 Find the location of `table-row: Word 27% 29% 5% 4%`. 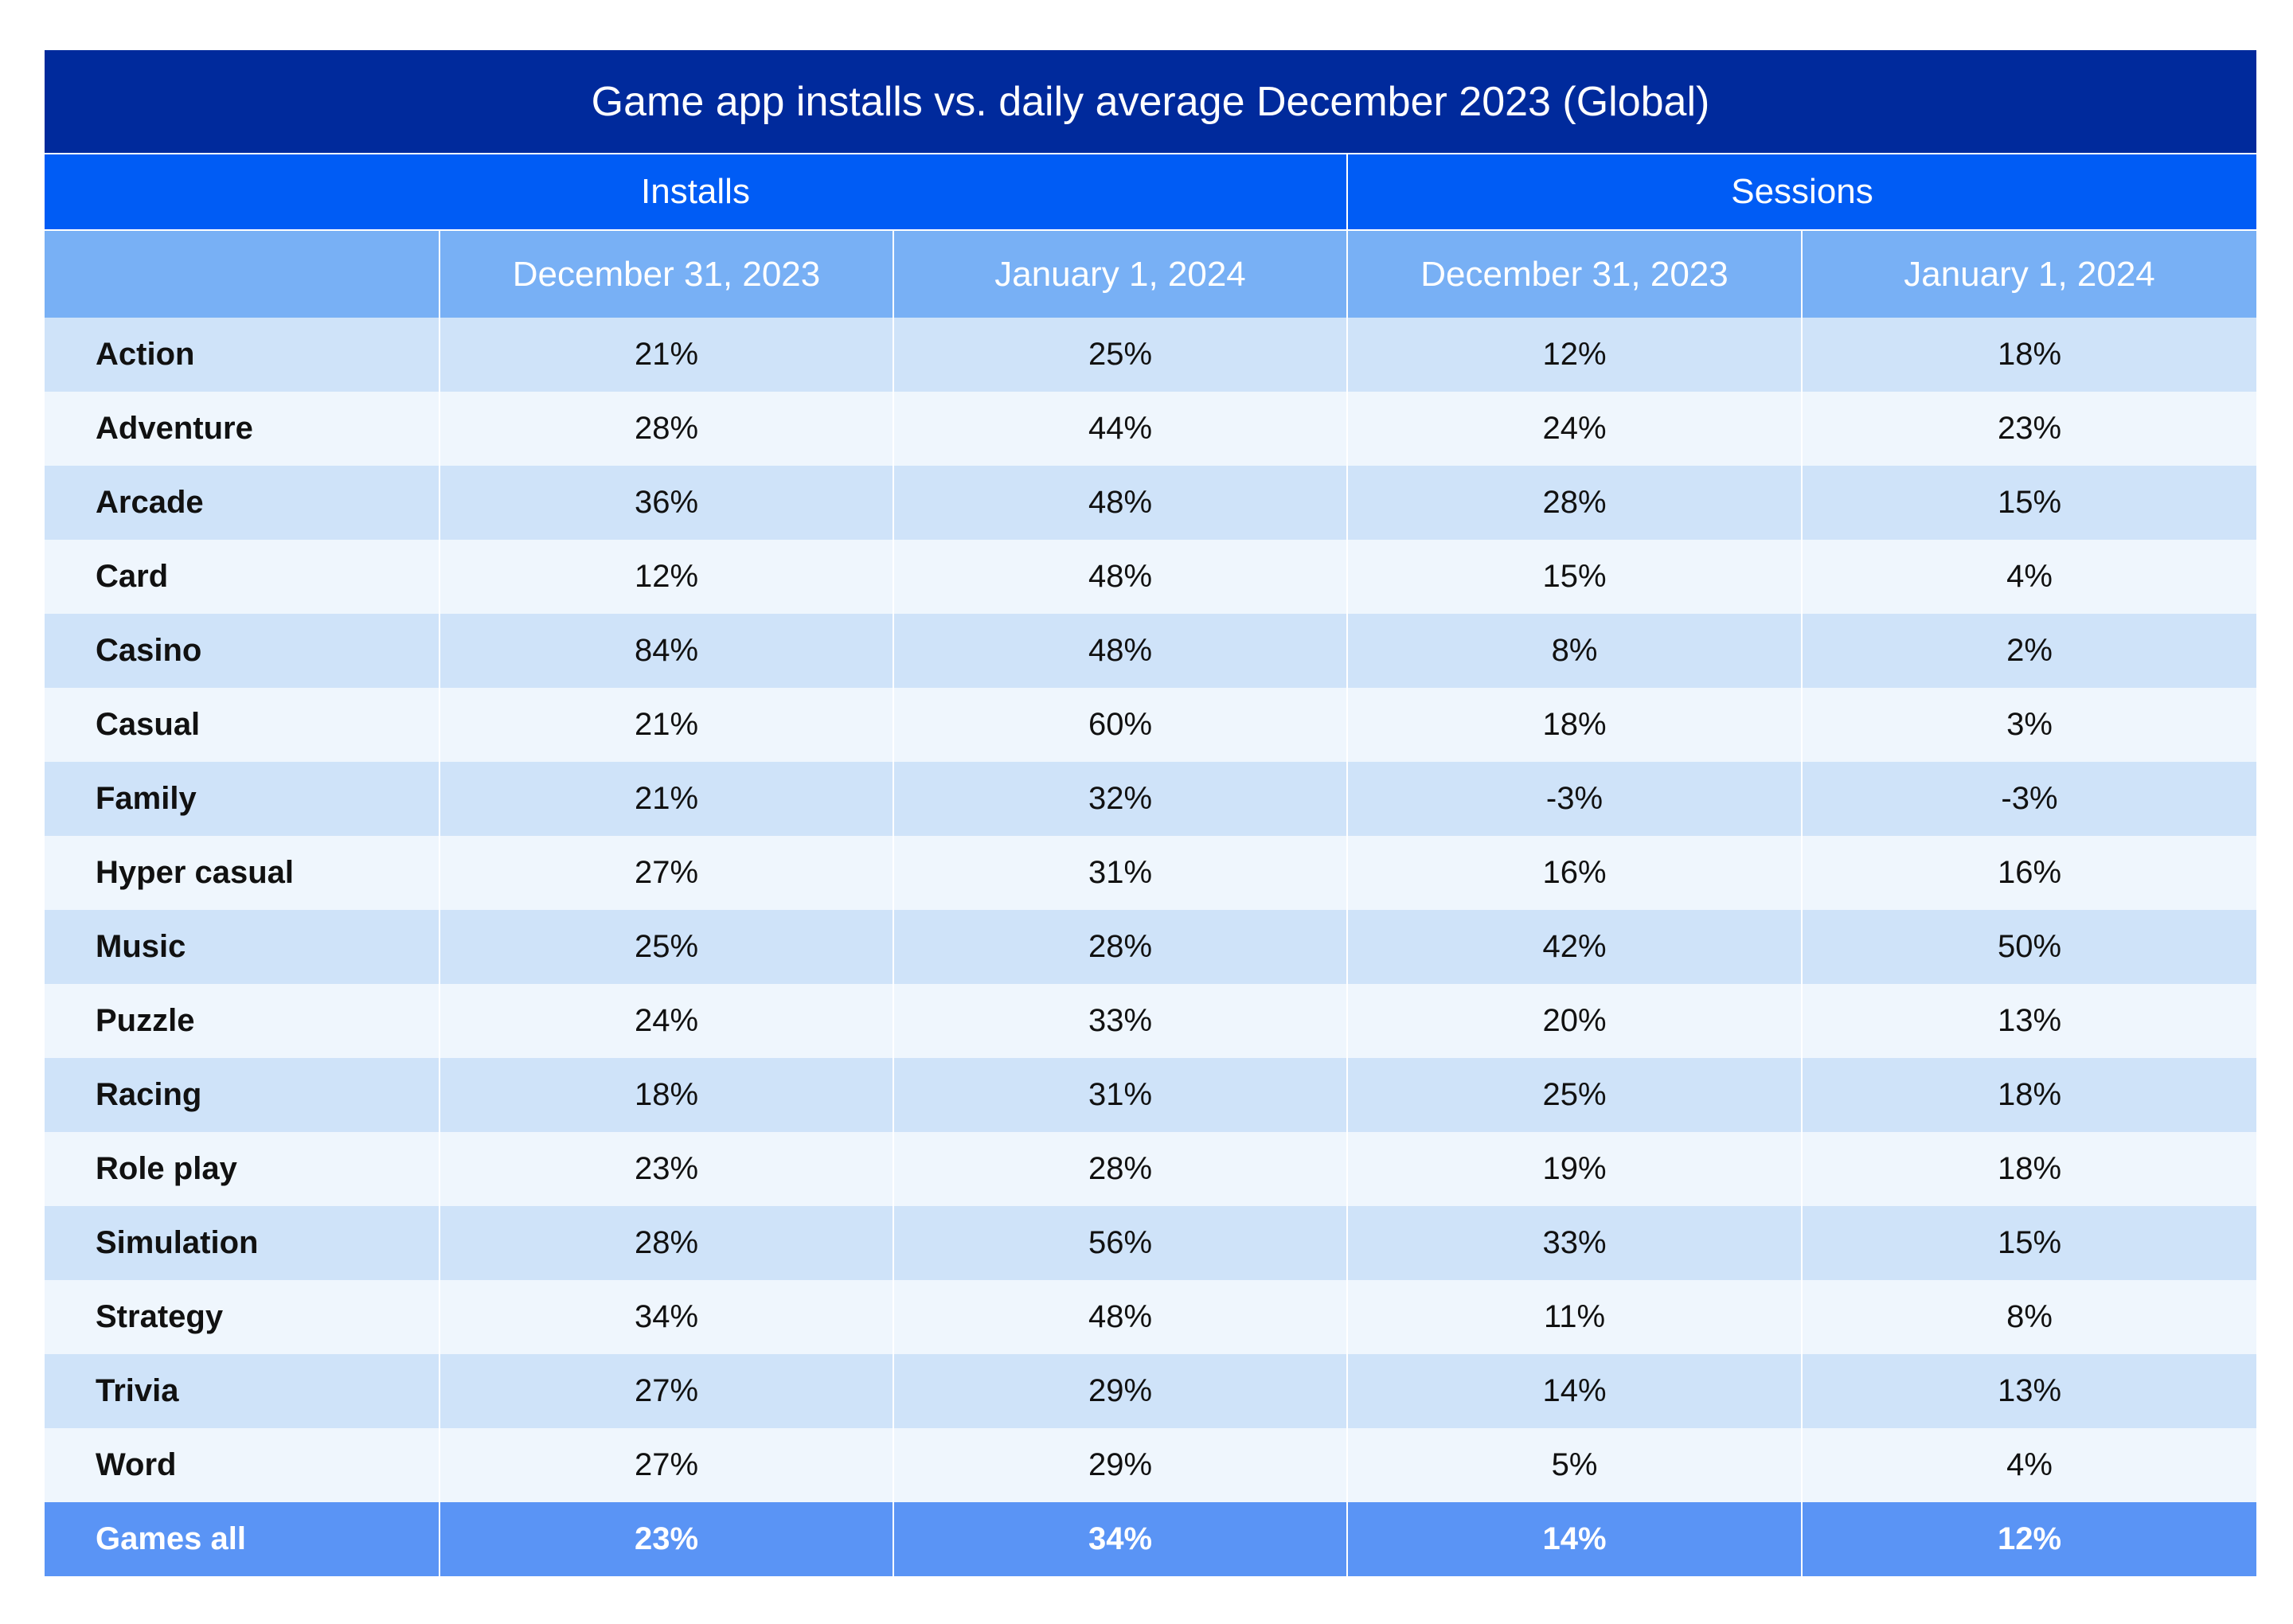

table-row: Word 27% 29% 5% 4% is located at coordinates (1150, 1465).